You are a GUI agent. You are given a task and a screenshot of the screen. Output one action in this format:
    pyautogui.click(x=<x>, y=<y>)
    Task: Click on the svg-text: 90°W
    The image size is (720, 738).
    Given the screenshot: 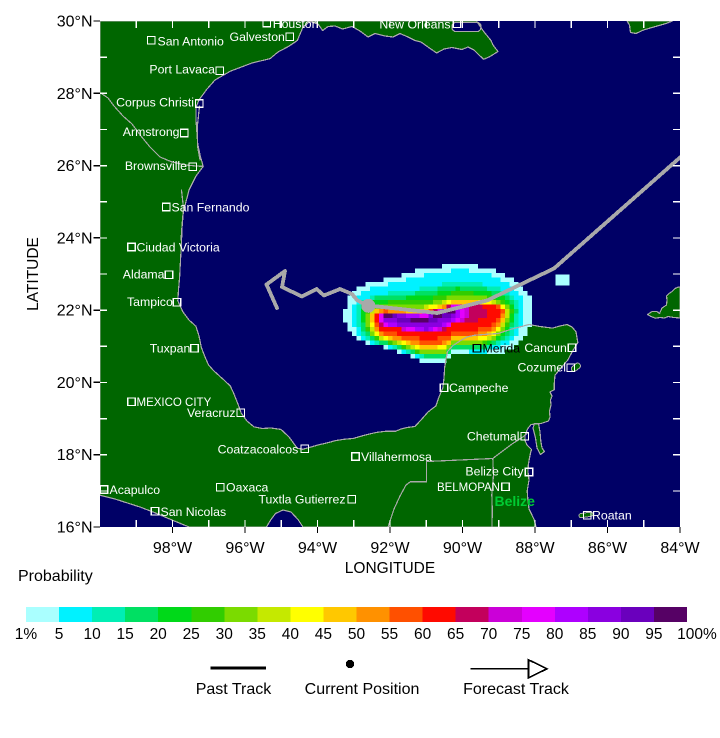 What is the action you would take?
    pyautogui.click(x=463, y=548)
    